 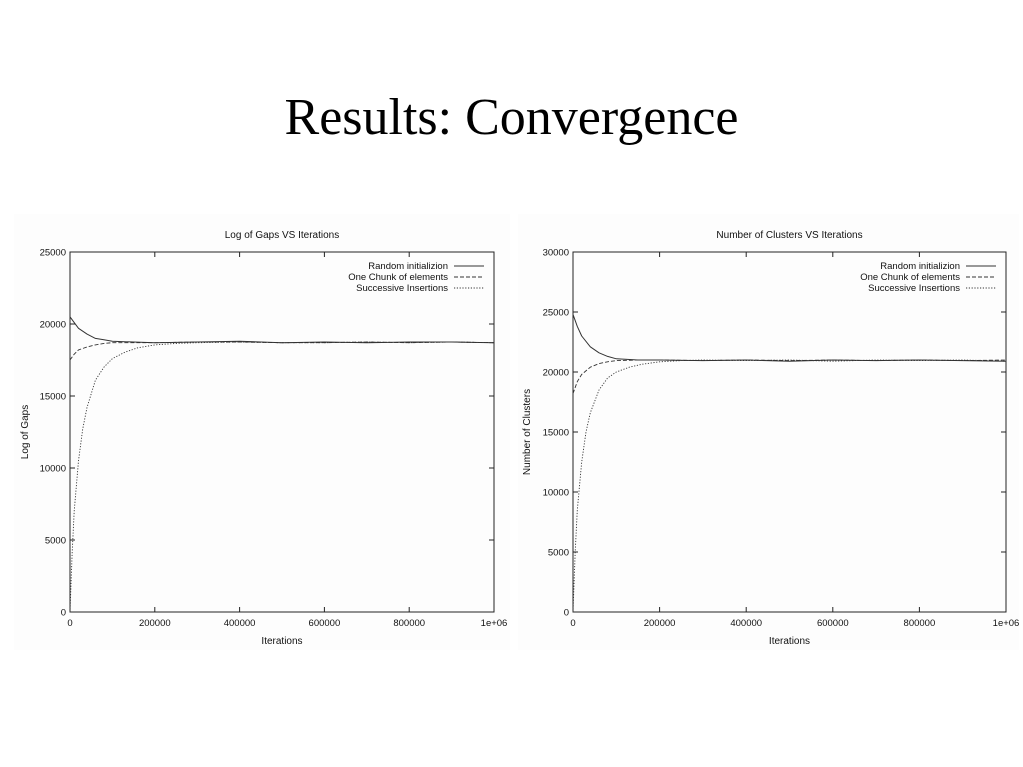 What do you see at coordinates (789, 235) in the screenshot?
I see `chart-title: Number of Clusters VS Iterations` at bounding box center [789, 235].